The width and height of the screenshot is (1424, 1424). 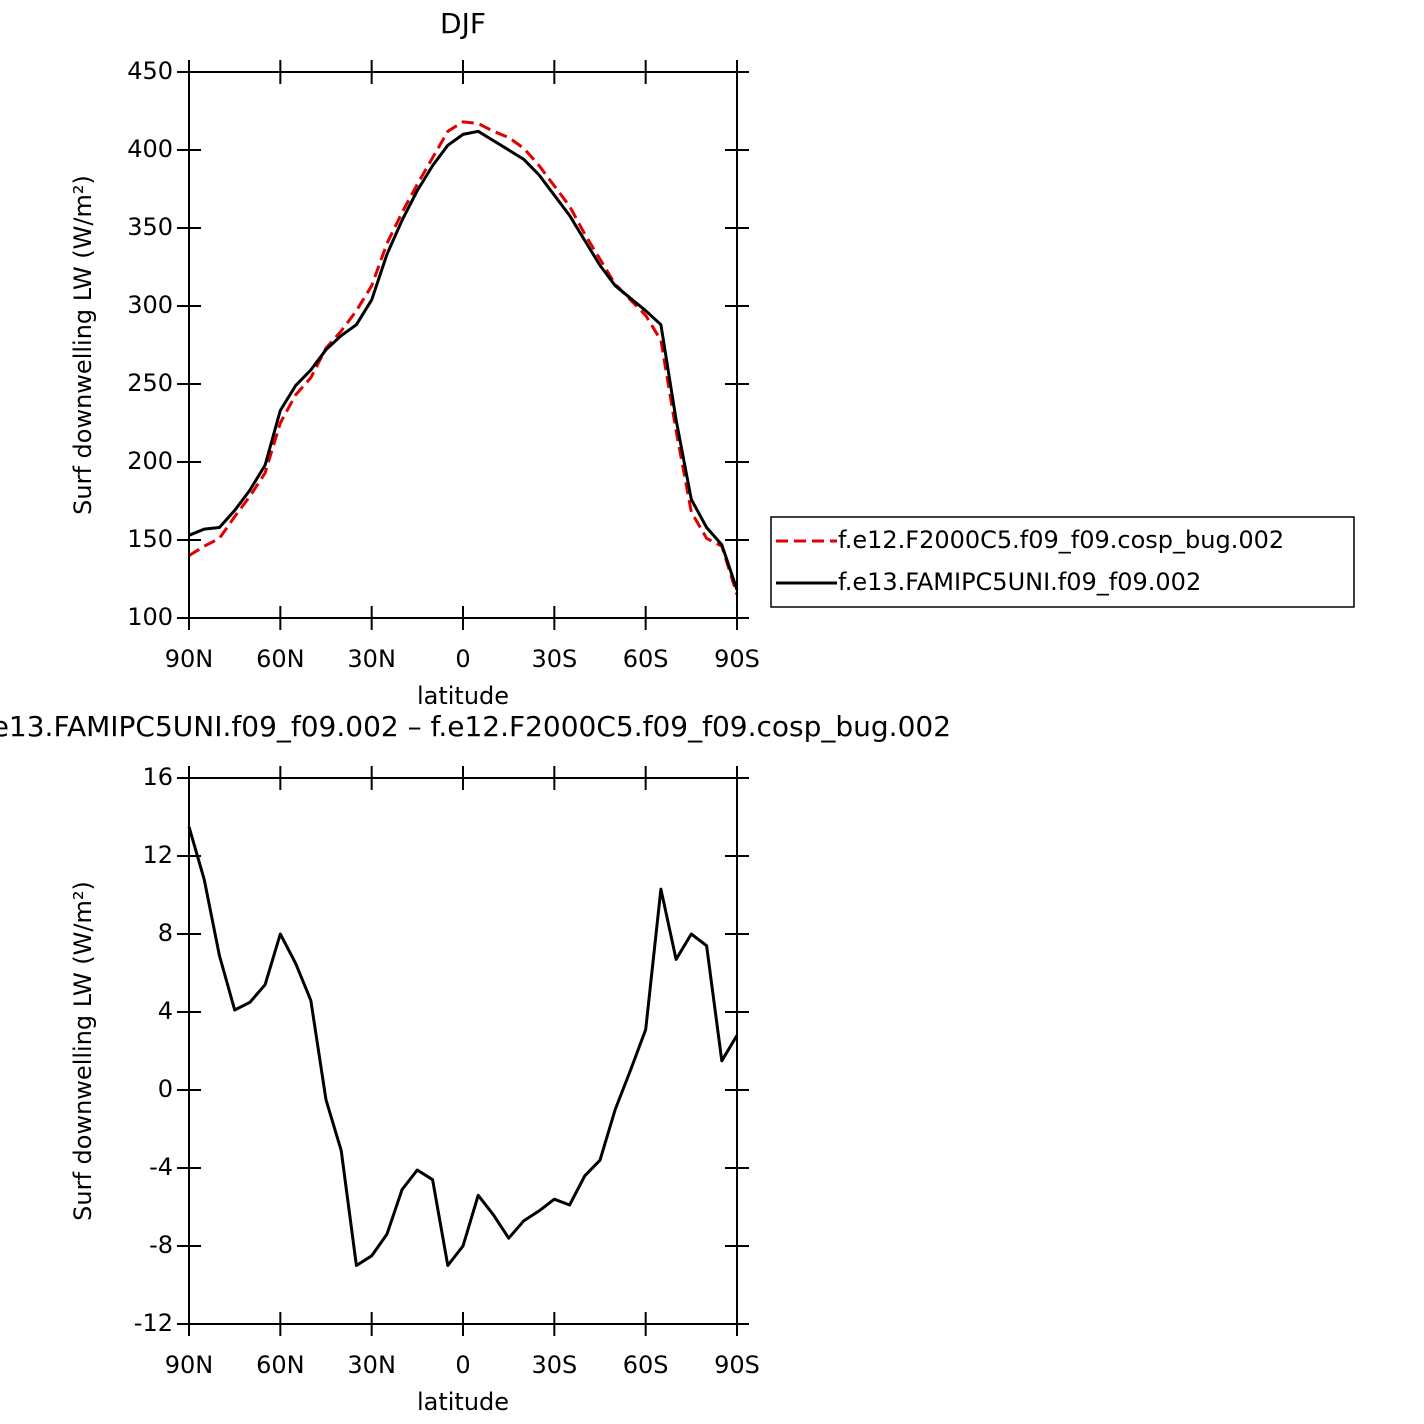 What do you see at coordinates (153, 1323) in the screenshot?
I see `y-tick-label: -12` at bounding box center [153, 1323].